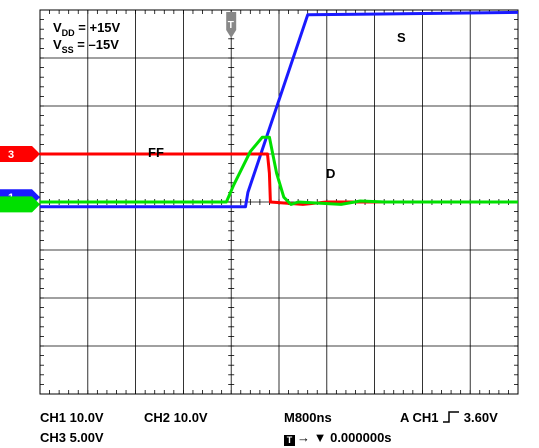 Image resolution: width=539 pixels, height=448 pixels. I want to click on trigger-channel: A CH1, so click(419, 417).